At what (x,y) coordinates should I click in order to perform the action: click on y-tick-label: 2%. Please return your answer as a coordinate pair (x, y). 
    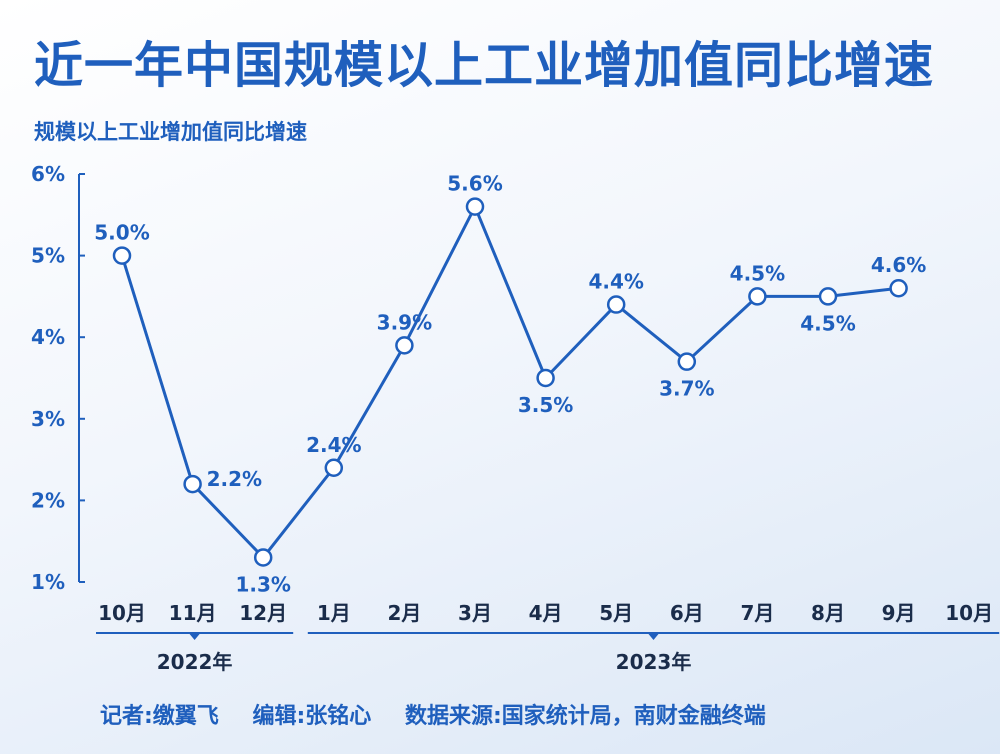
    Looking at the image, I should click on (48, 500).